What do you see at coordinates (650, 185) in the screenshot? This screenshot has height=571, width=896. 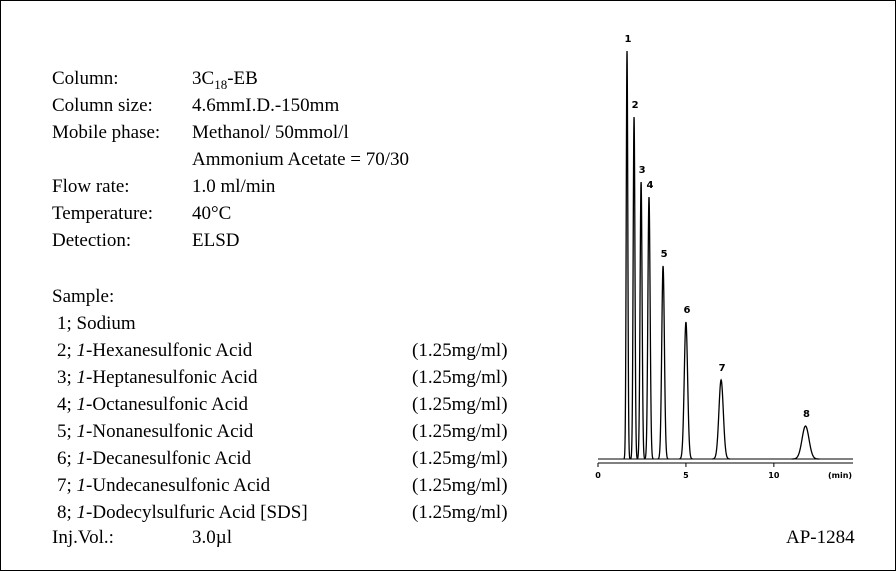 I see `peak-label: 4` at bounding box center [650, 185].